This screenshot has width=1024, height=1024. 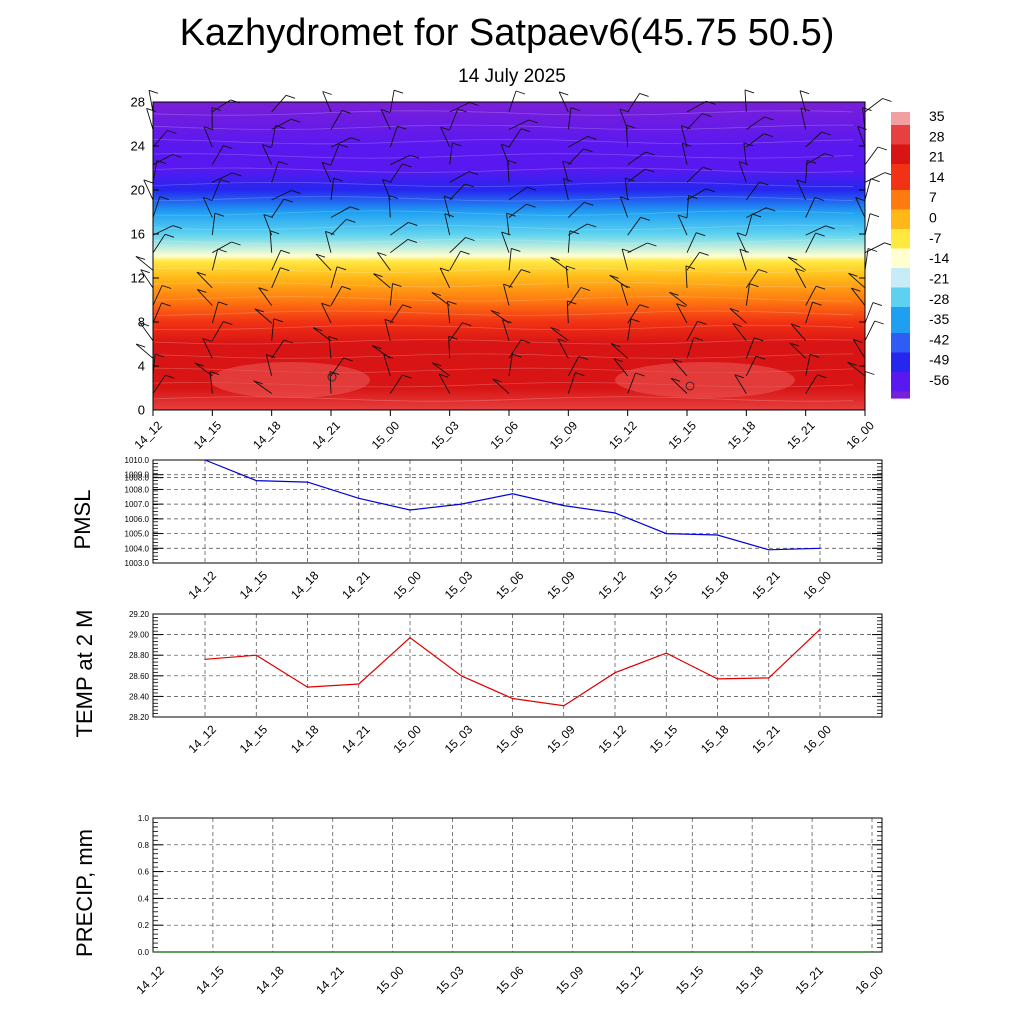 I want to click on precip-ytick-label: 0.6, so click(x=144, y=872).